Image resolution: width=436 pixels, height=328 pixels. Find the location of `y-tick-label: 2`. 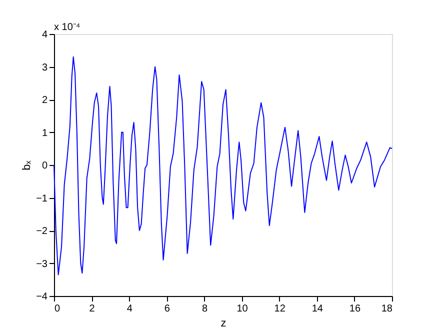

y-tick-label: 2 is located at coordinates (45, 100).